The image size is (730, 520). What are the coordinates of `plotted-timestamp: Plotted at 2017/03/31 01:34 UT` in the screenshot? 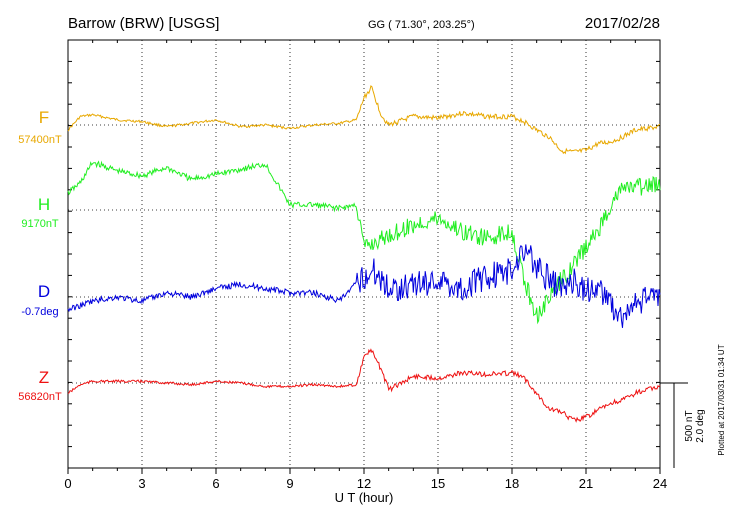 It's located at (721, 399).